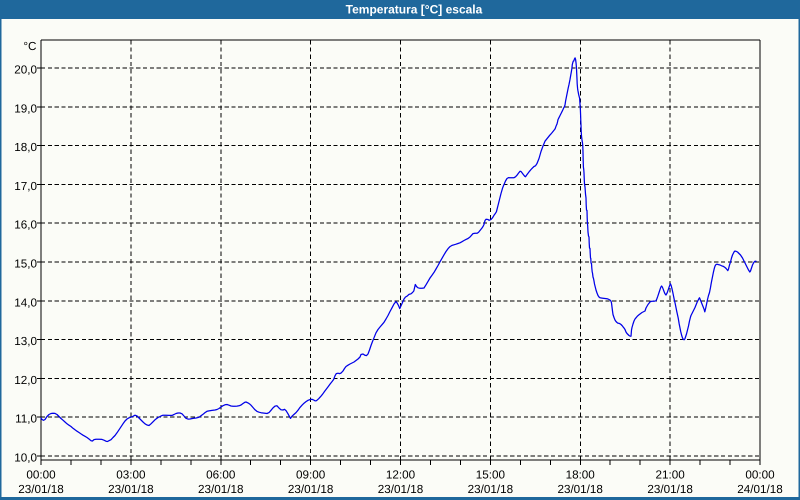 The width and height of the screenshot is (800, 500). I want to click on svg-text: 15,0, so click(25, 264).